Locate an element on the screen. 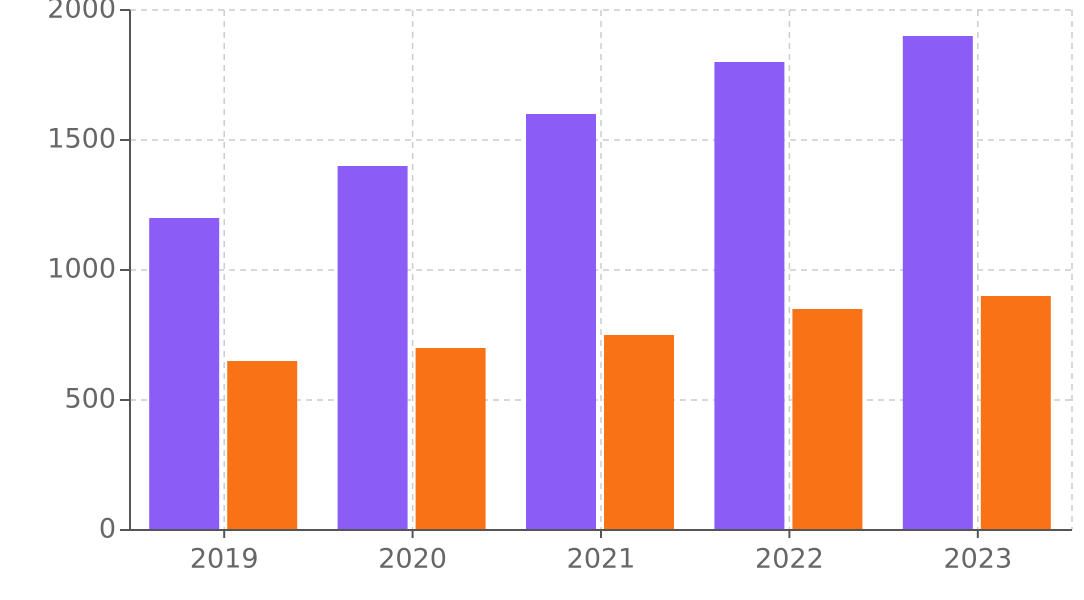 The image size is (1084, 600). y-tick-label: 1000 is located at coordinates (81, 269).